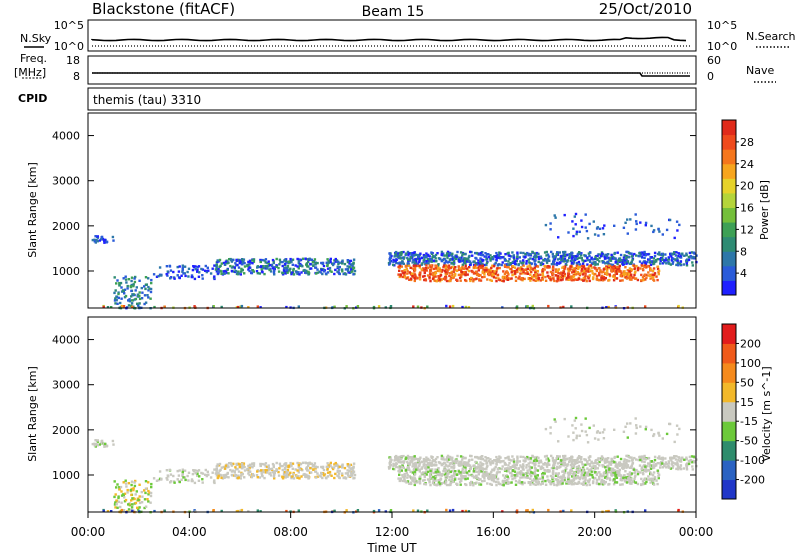 This screenshot has height=554, width=800. Describe the element at coordinates (766, 413) in the screenshot. I see `velocity-colorbar-text: Velocity [m s^-1]` at that location.